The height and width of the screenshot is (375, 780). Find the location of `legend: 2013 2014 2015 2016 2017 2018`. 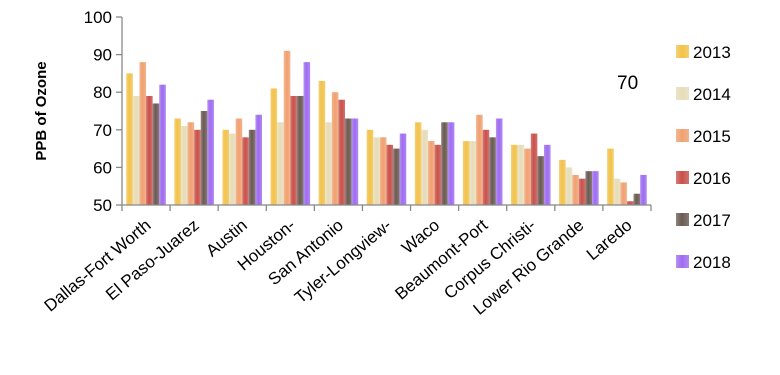

legend: 2013 2014 2015 2016 2017 2018 is located at coordinates (703, 157).